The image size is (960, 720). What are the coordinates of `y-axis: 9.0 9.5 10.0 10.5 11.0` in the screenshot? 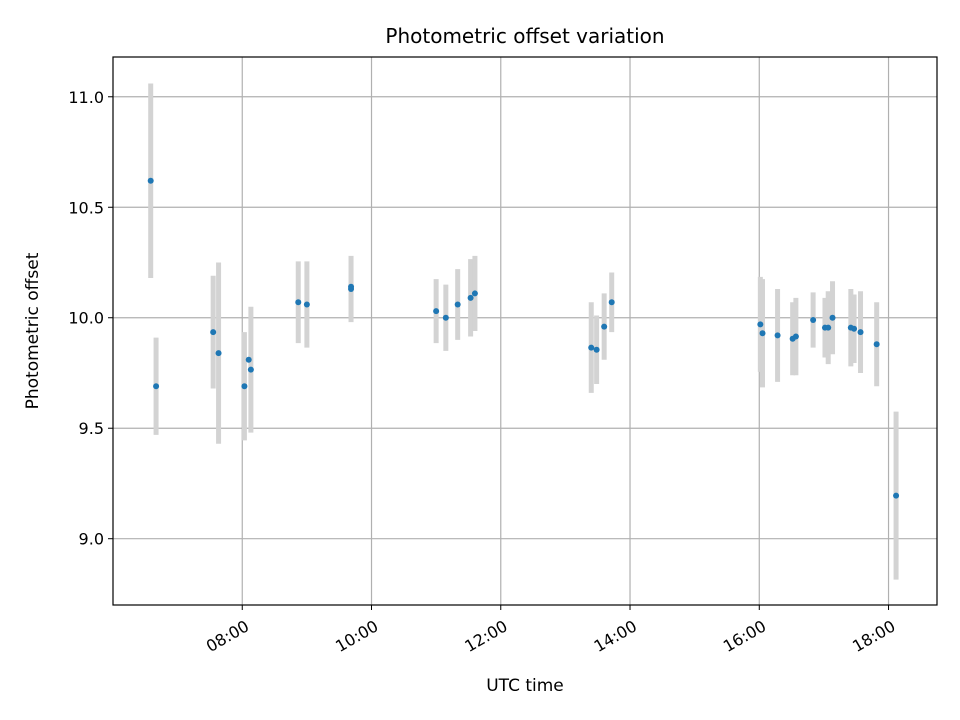 It's located at (90, 318).